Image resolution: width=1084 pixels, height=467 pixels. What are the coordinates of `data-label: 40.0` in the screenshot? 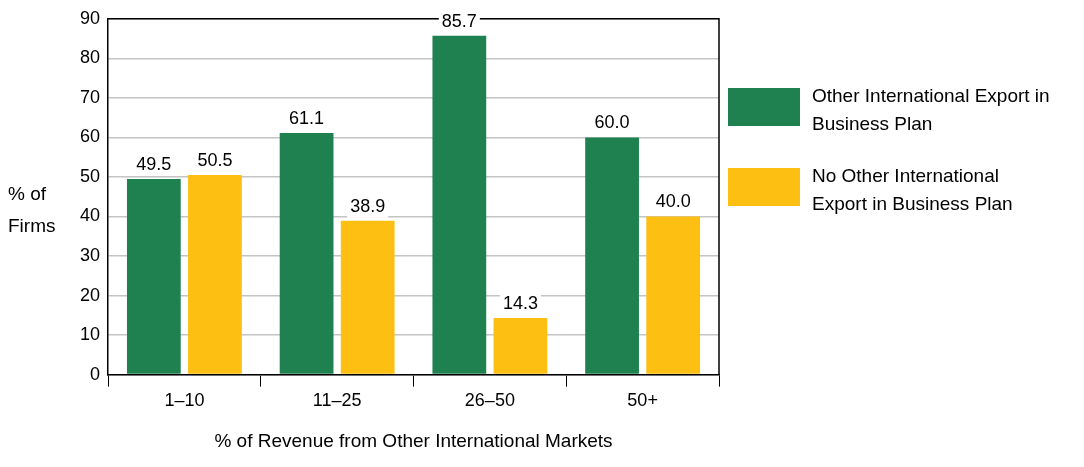 It's located at (673, 201).